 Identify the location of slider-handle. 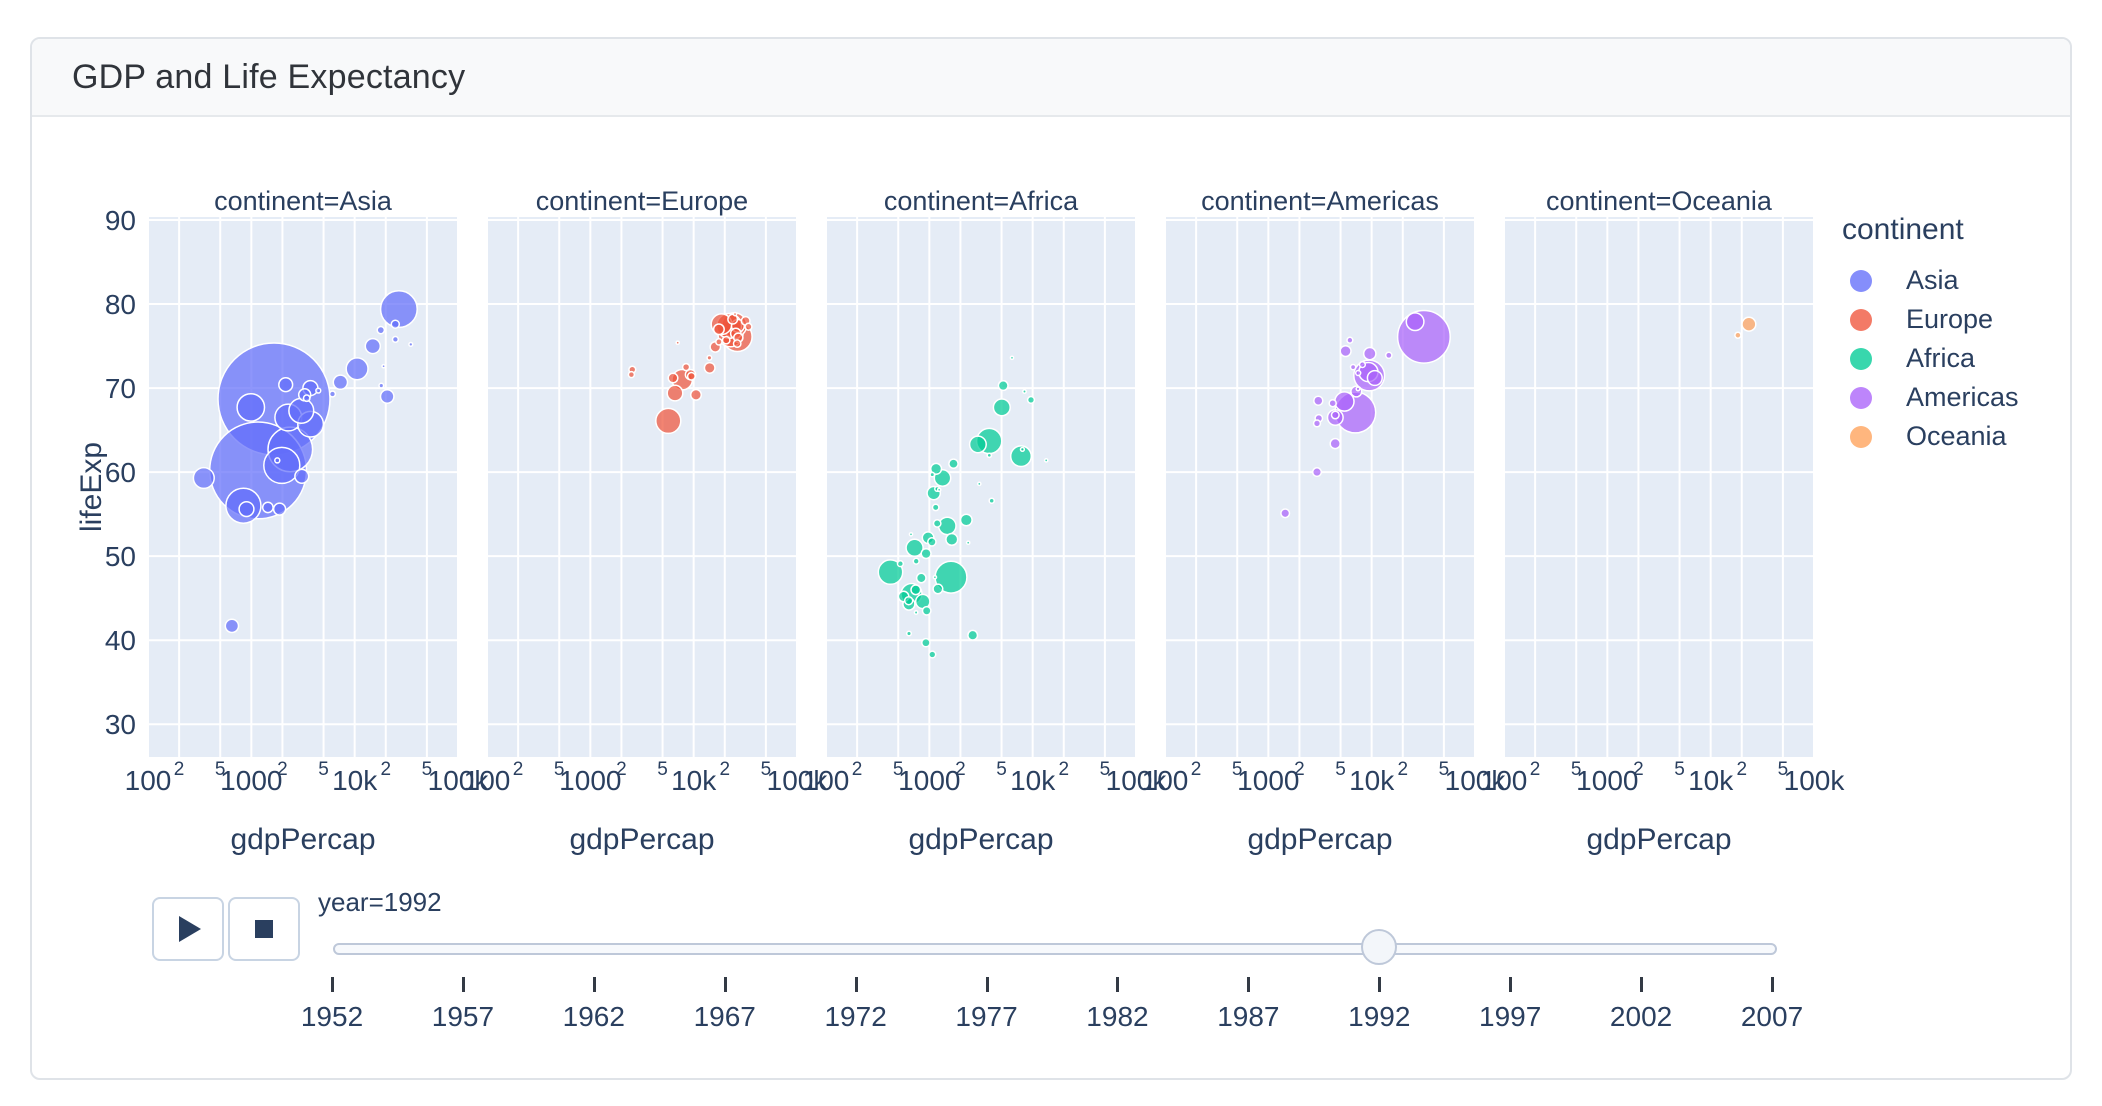
(1379, 947).